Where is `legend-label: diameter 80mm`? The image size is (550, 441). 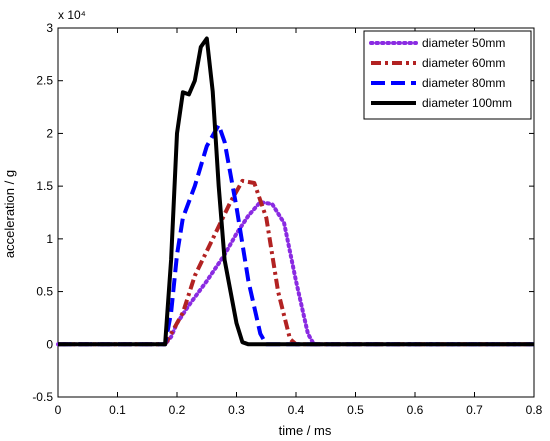 legend-label: diameter 80mm is located at coordinates (463, 83).